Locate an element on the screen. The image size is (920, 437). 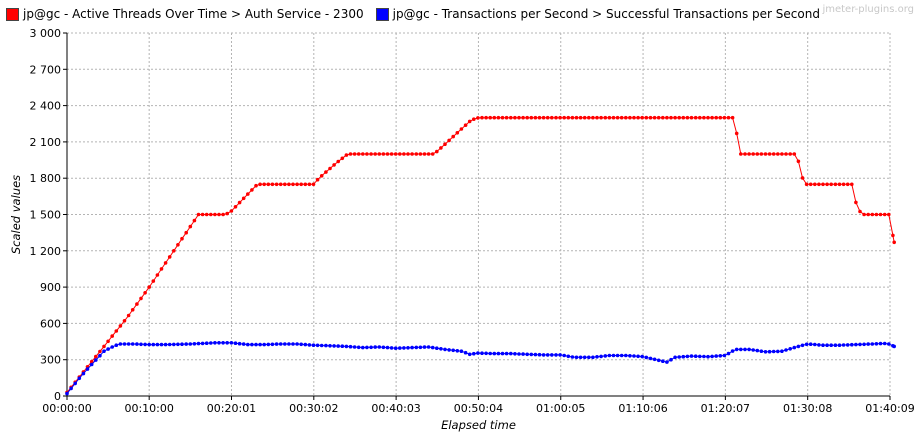
y-tick-label: 1 500 is located at coordinates (46, 215).